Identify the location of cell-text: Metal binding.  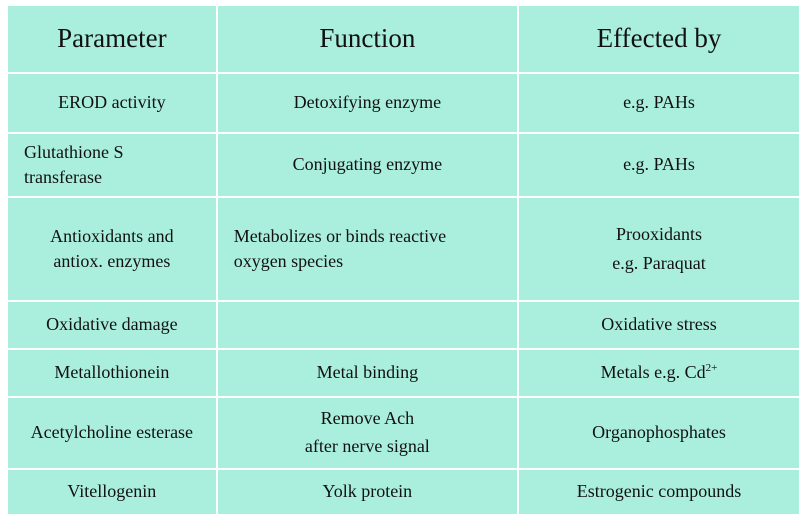
(367, 372).